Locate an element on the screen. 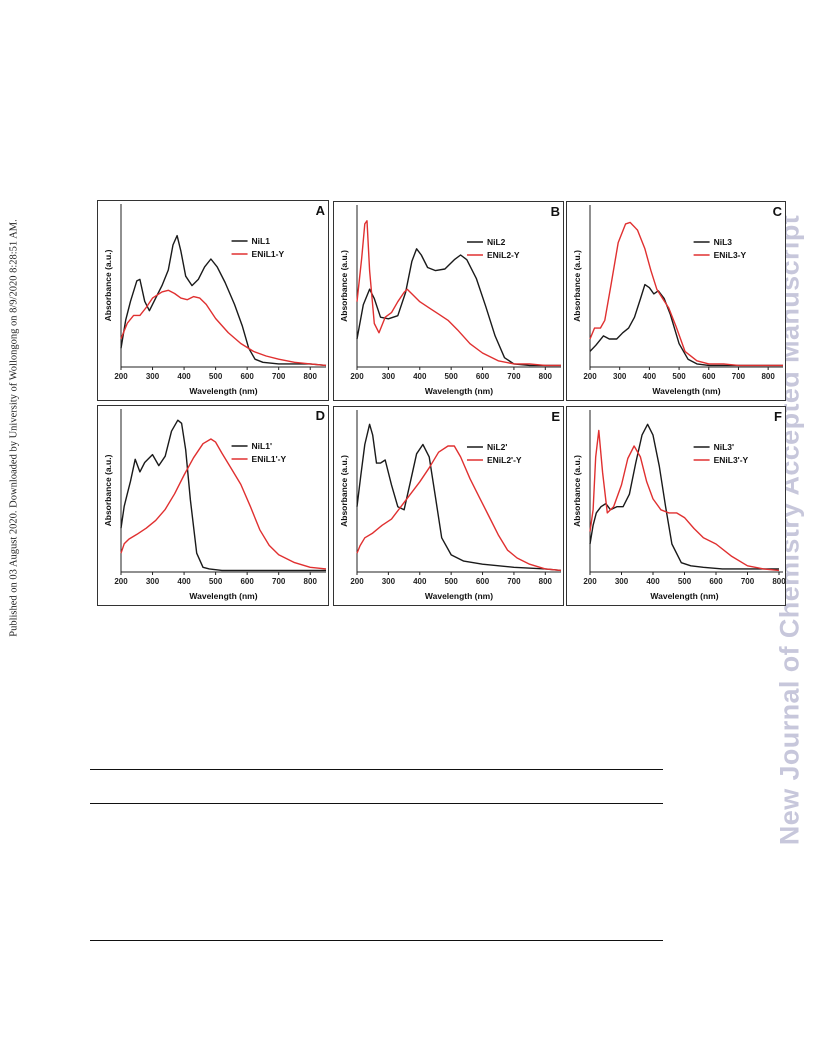  legend-label: NiL1 is located at coordinates (261, 241).